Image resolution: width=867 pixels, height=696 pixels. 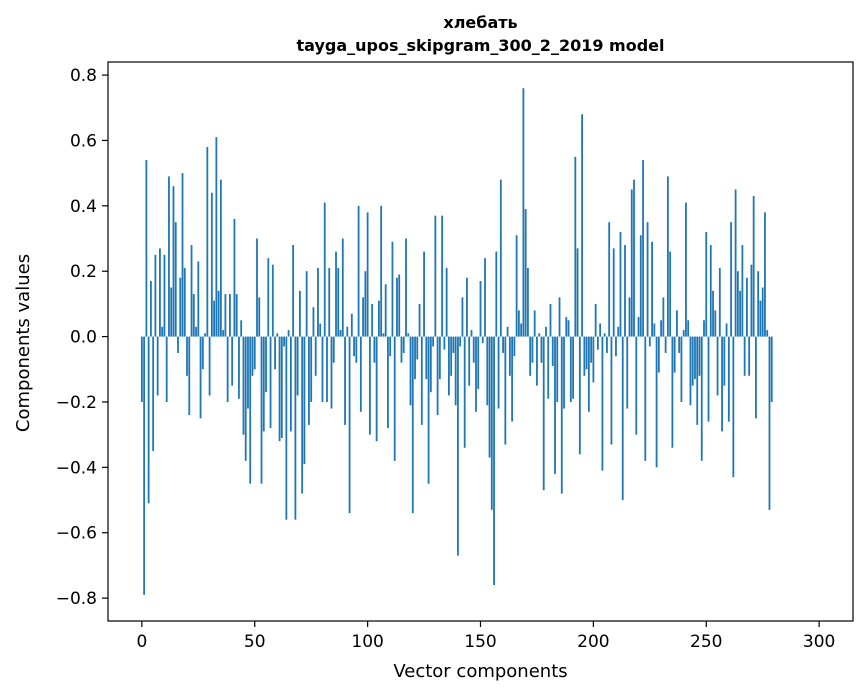 What do you see at coordinates (141, 642) in the screenshot?
I see `x-tick-label: 0` at bounding box center [141, 642].